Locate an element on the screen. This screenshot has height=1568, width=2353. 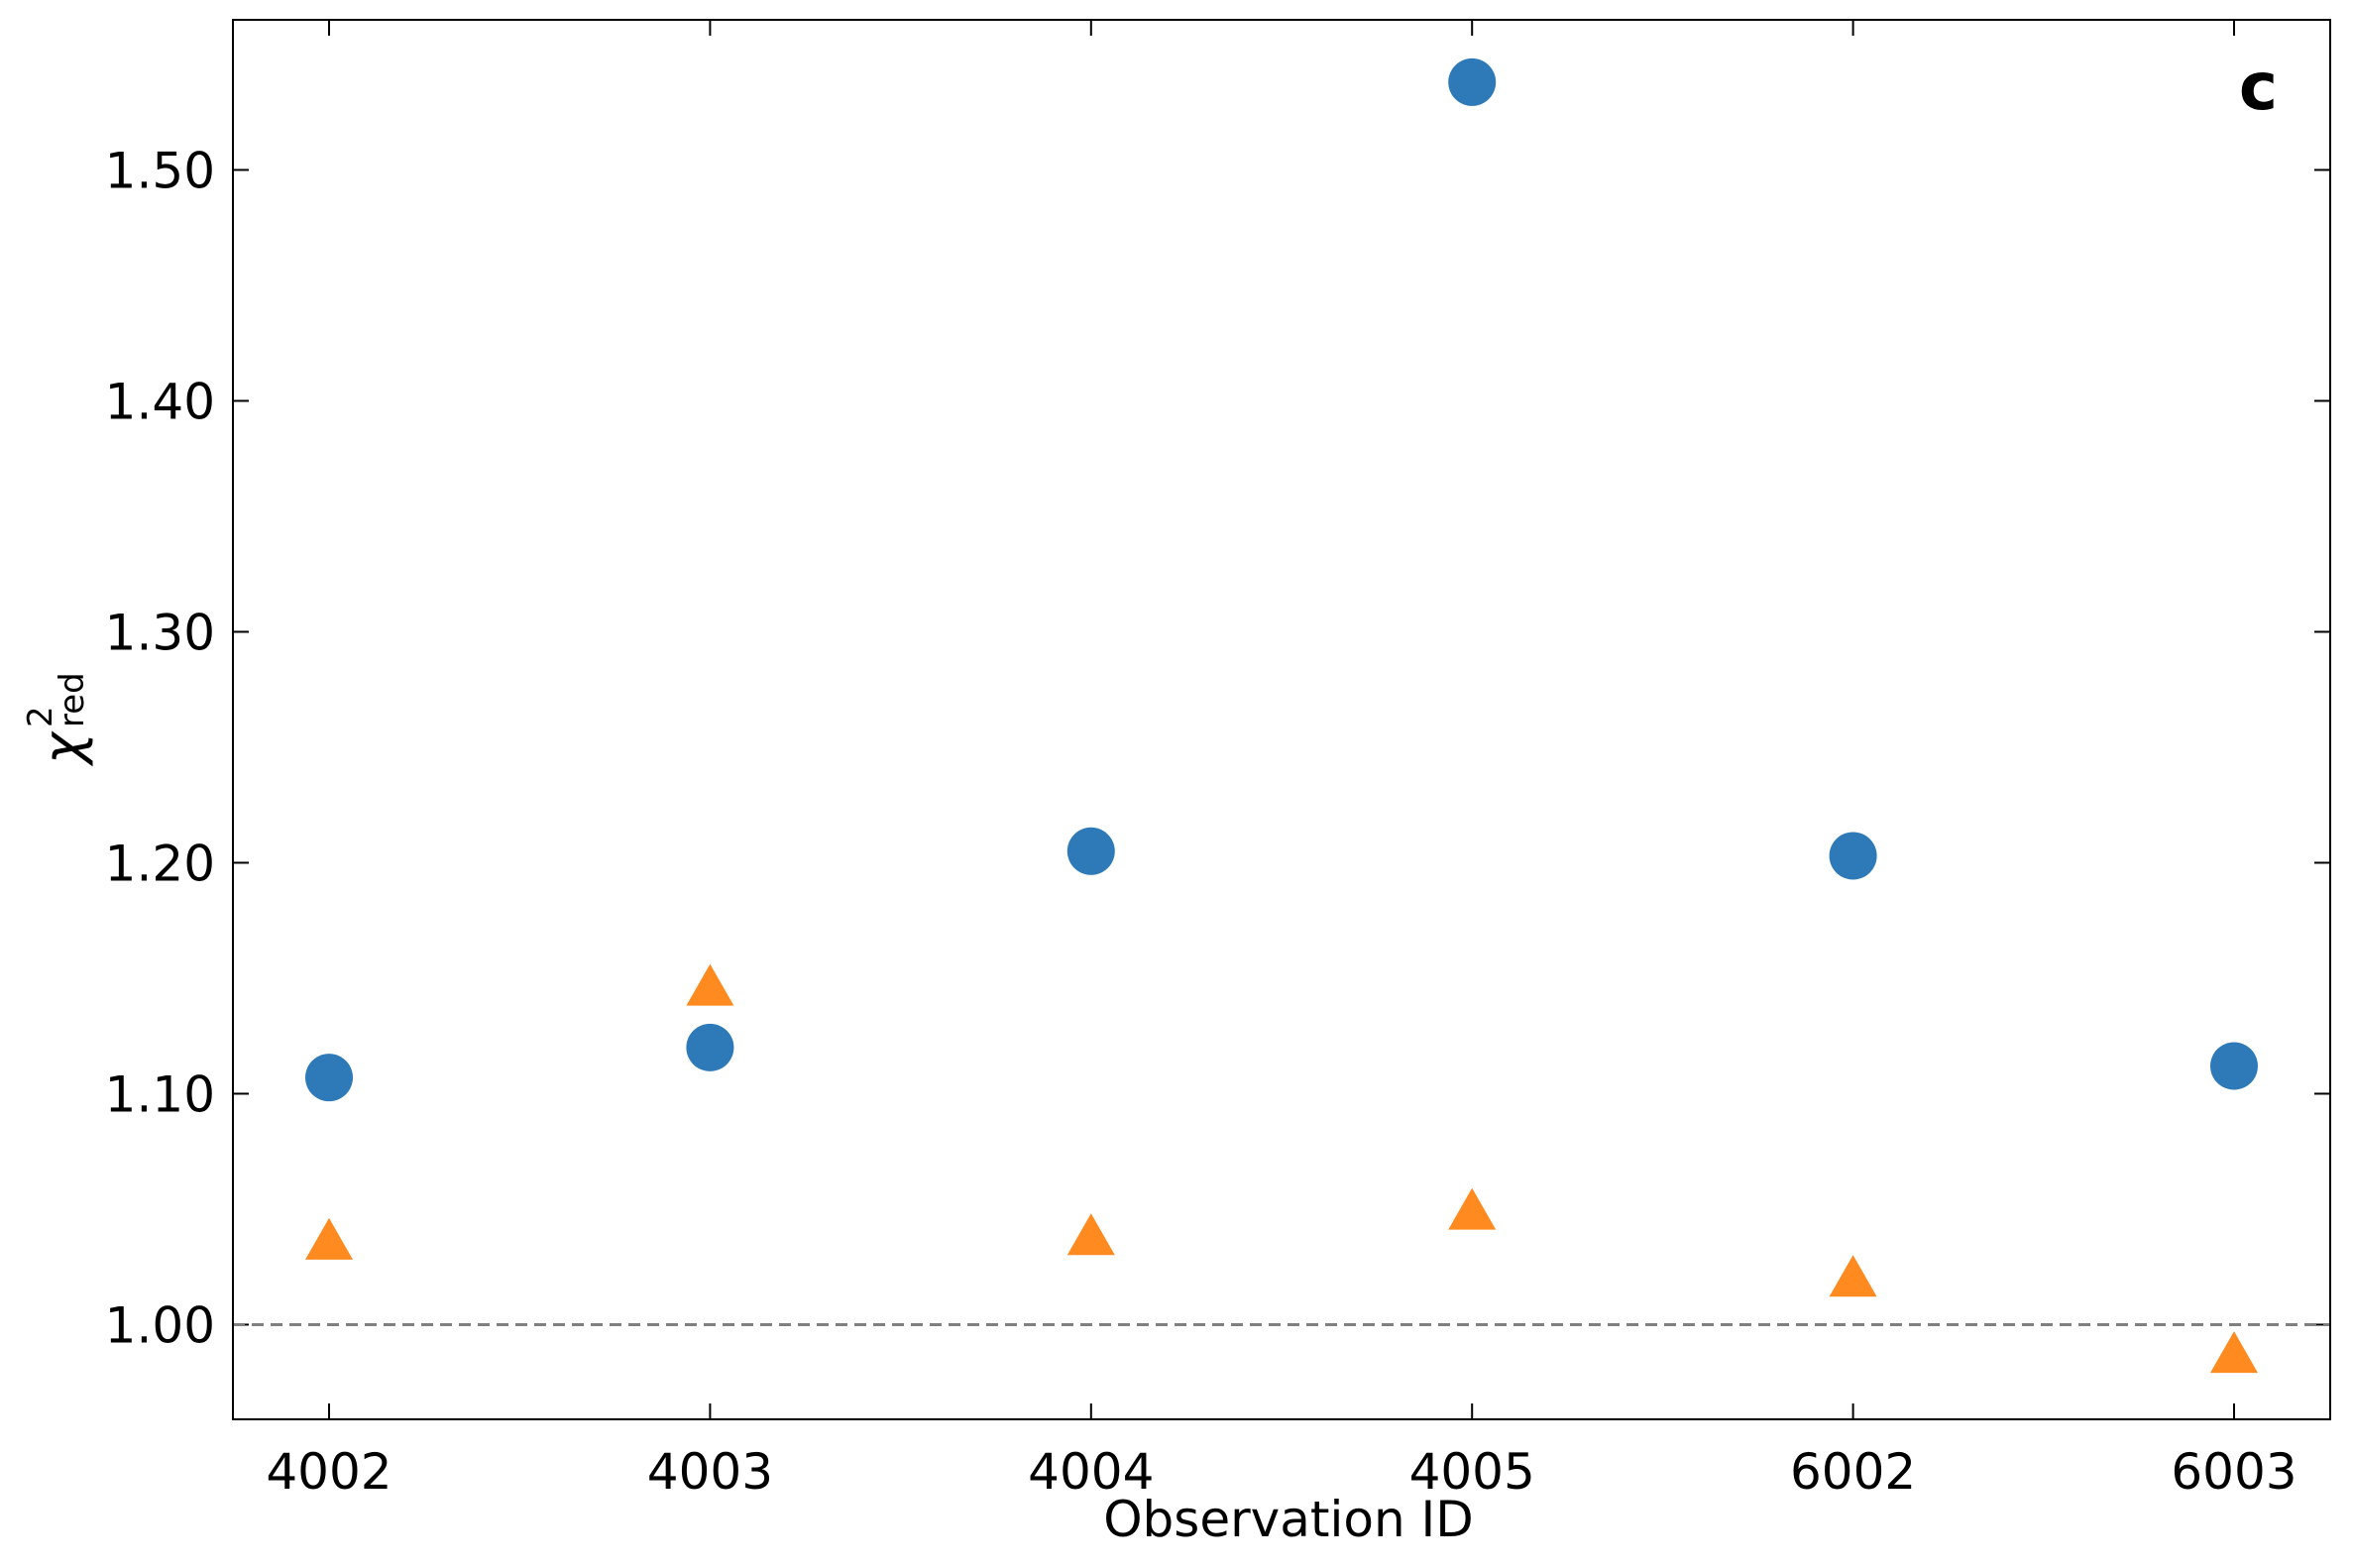
x-tick-label: 6002 is located at coordinates (1853, 1472).